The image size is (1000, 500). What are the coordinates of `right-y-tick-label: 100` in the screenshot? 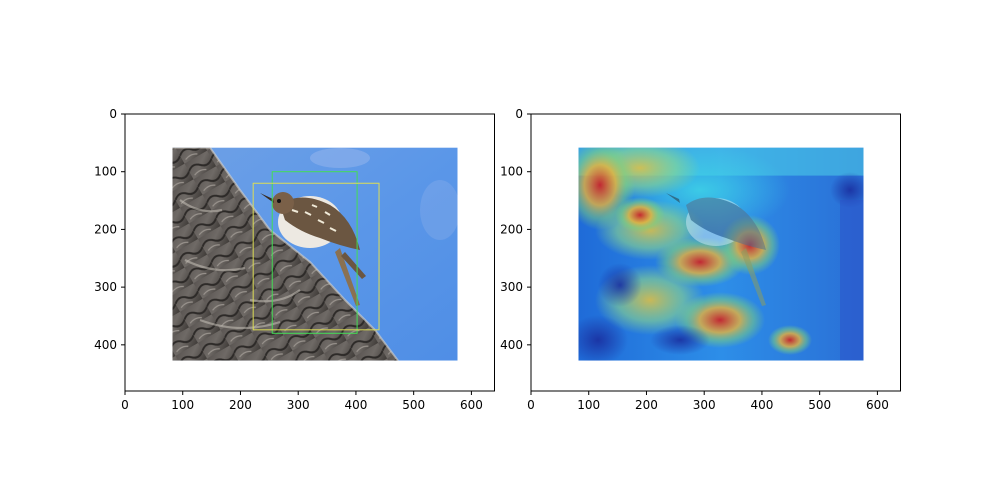 It's located at (511, 172).